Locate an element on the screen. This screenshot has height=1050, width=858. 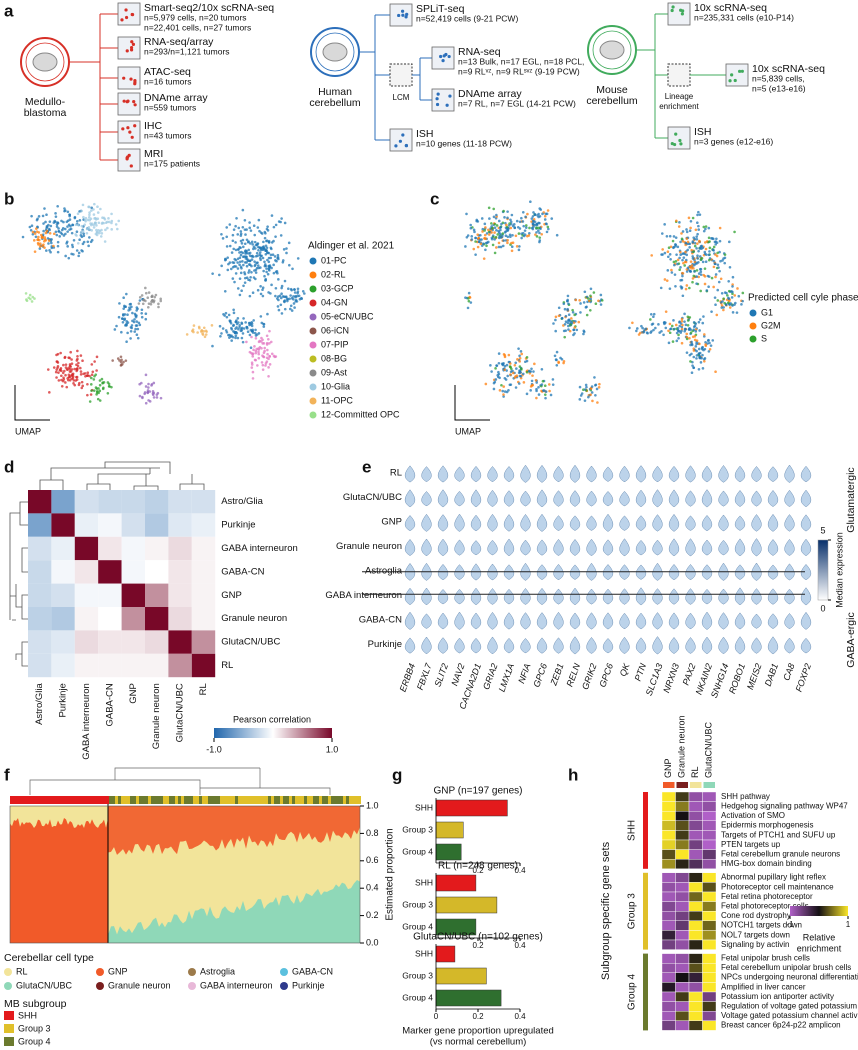
item-text: DNAme array is located at coordinates (176, 98).